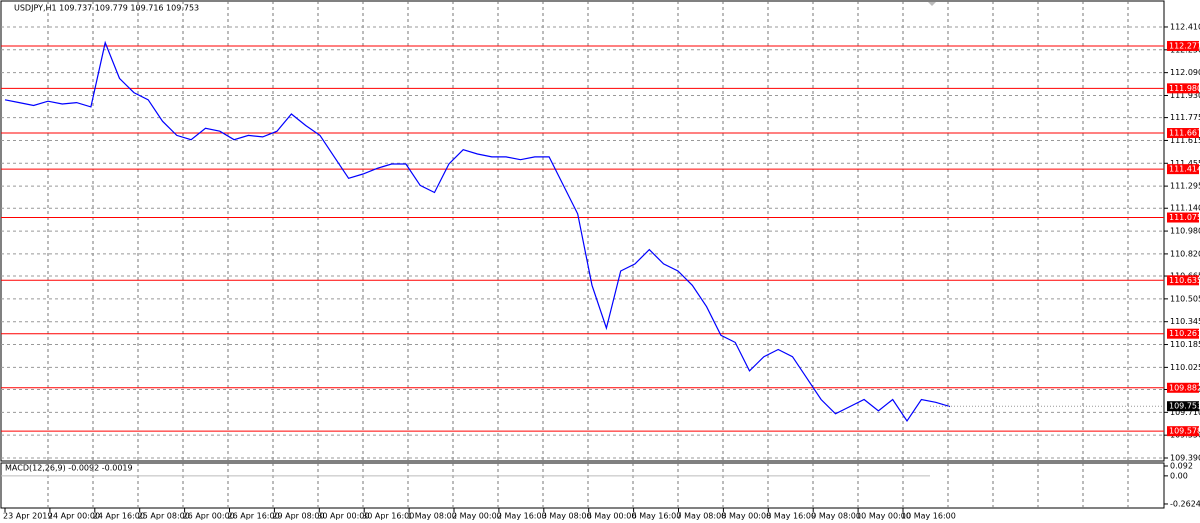  I want to click on y-tick-label: 110.025, so click(1185, 367).